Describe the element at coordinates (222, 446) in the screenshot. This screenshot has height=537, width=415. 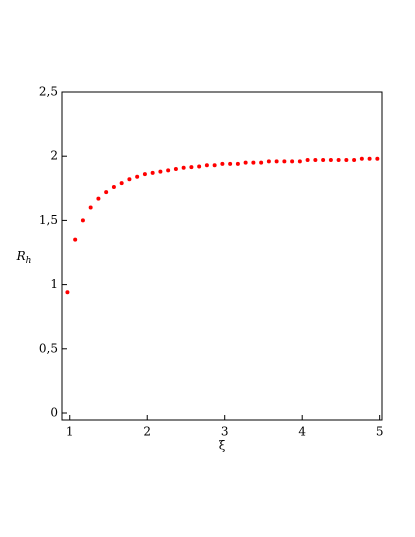
I see `x-axis-label: ξ` at that location.